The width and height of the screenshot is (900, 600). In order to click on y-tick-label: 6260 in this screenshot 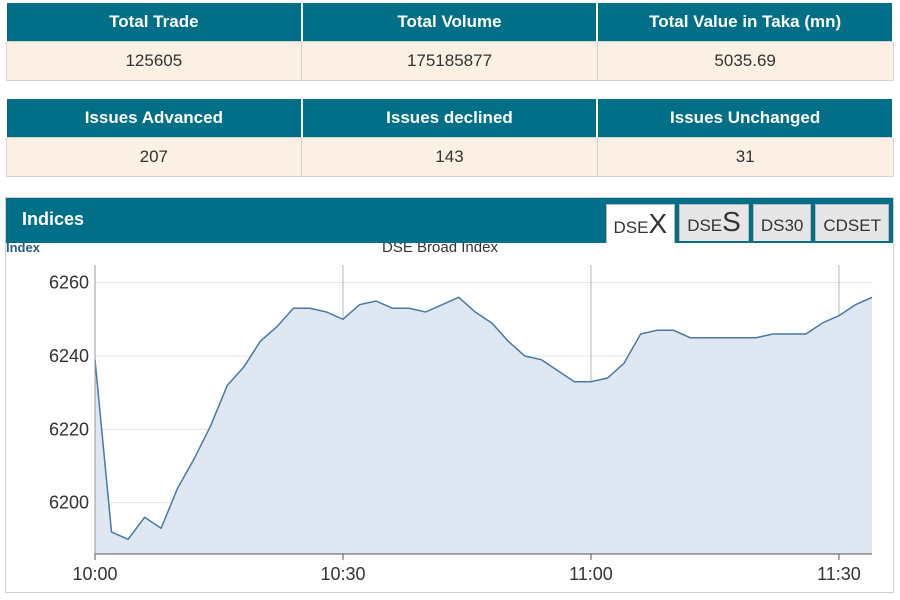, I will do `click(69, 283)`.